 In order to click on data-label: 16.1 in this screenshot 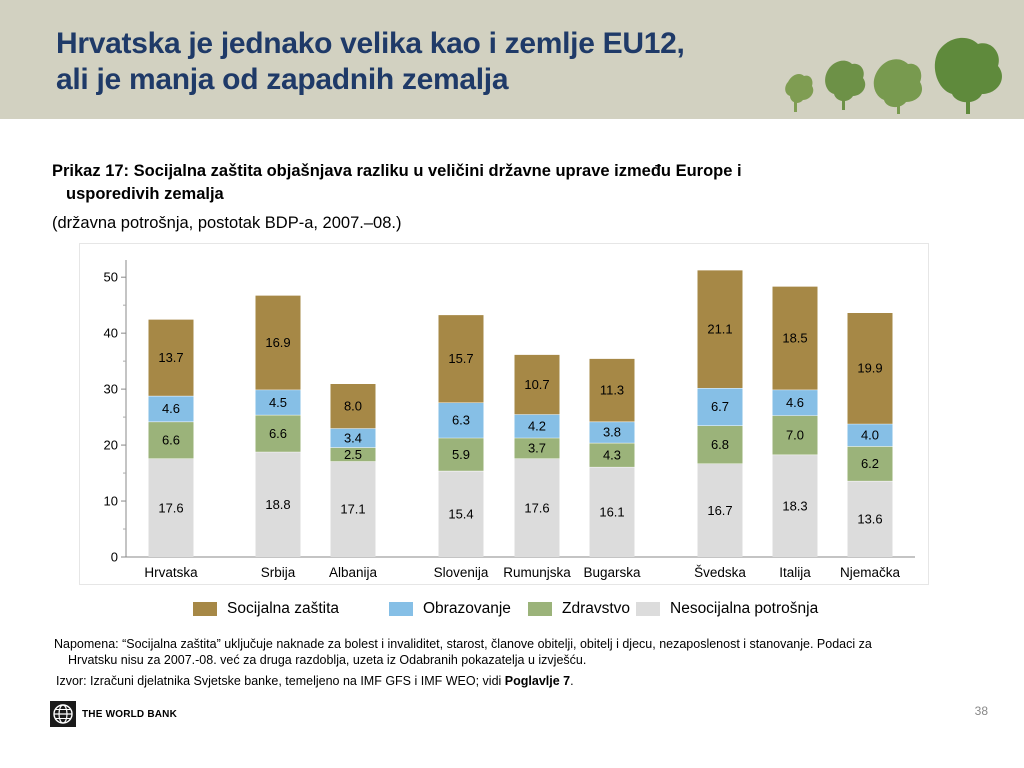, I will do `click(611, 511)`.